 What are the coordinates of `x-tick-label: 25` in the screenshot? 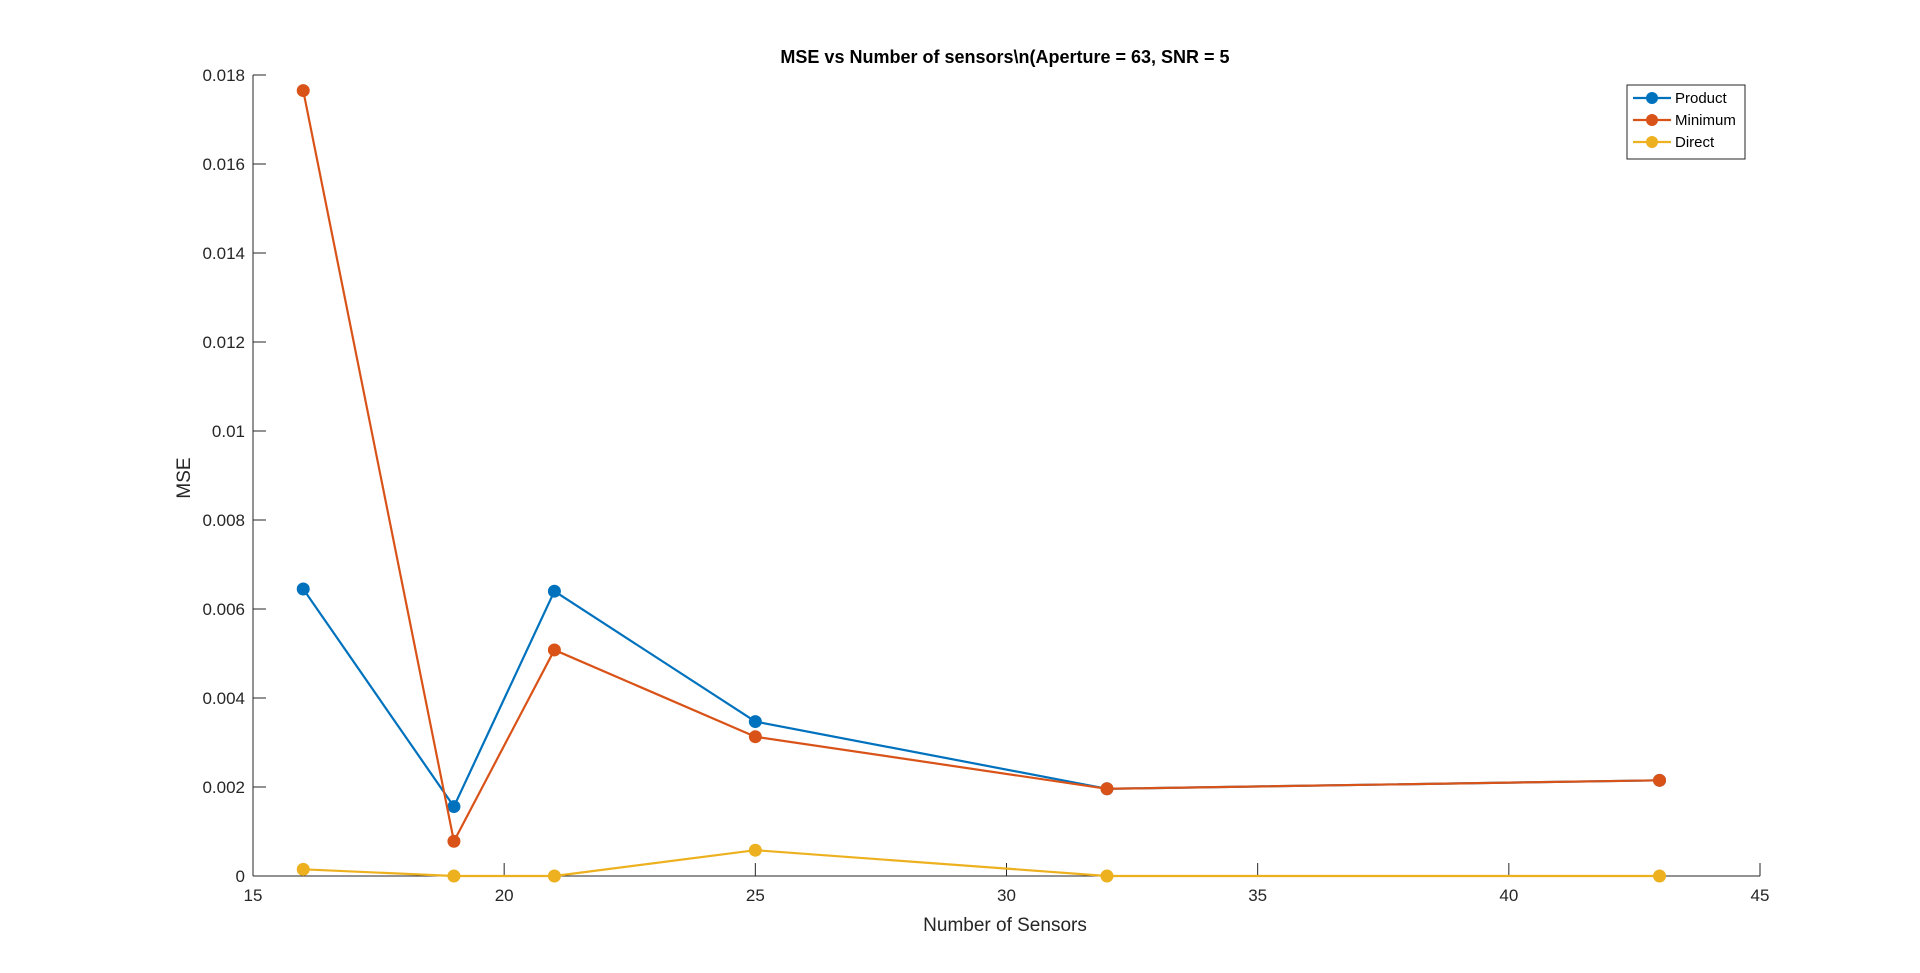 It's located at (755, 895).